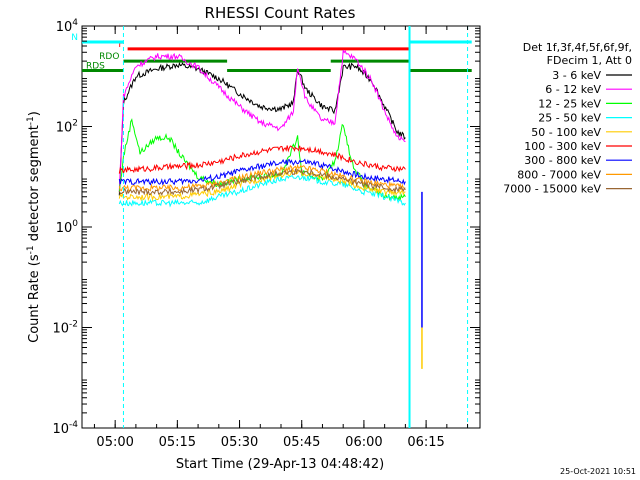  Describe the element at coordinates (34, 227) in the screenshot. I see `y-axis-label: Count Rate (s-1 detector segment-1)` at that location.